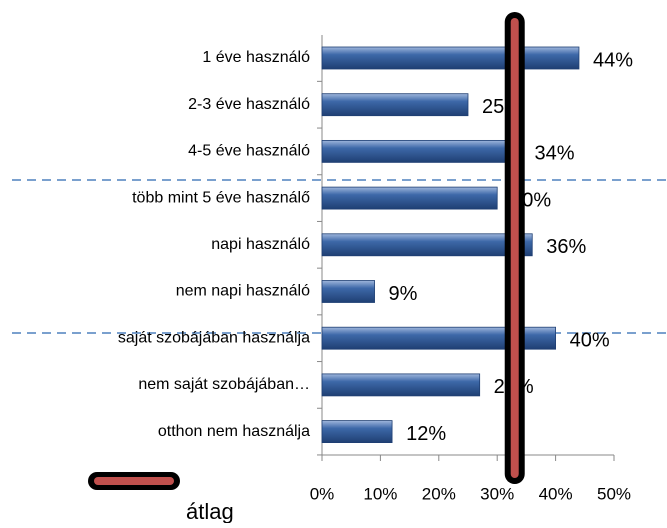  What do you see at coordinates (566, 247) in the screenshot?
I see `data-label: 36%` at bounding box center [566, 247].